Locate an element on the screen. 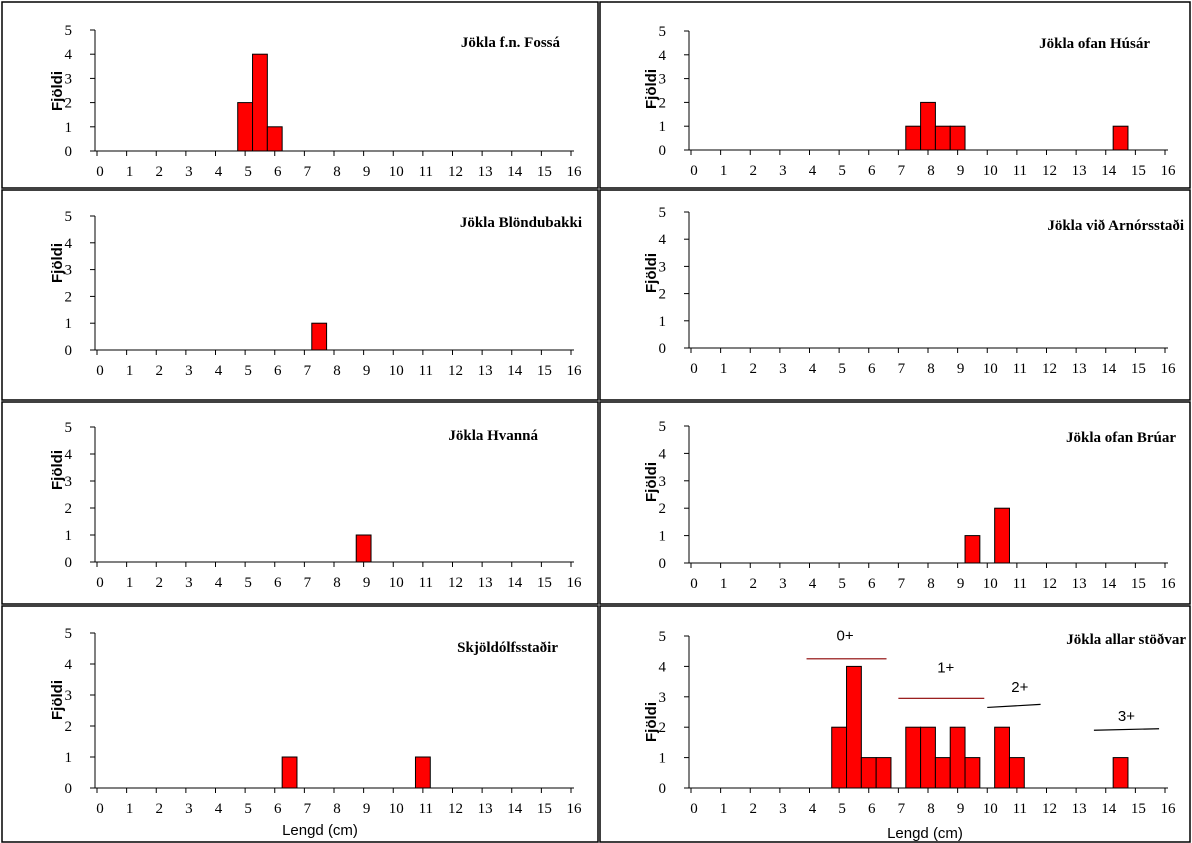 Image resolution: width=1192 pixels, height=843 pixels. panel-title: Jökla Hvanná is located at coordinates (493, 436).